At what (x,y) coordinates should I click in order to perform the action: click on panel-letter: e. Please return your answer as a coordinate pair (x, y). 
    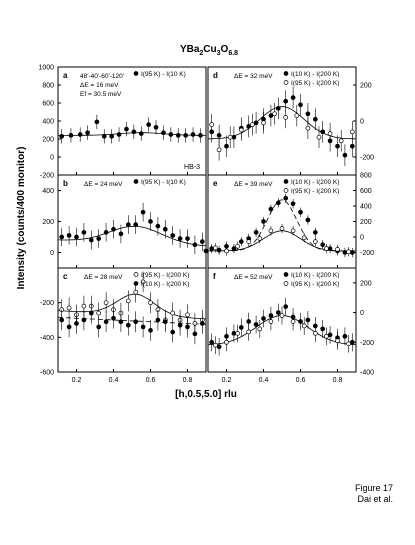
    Looking at the image, I should click on (215, 183).